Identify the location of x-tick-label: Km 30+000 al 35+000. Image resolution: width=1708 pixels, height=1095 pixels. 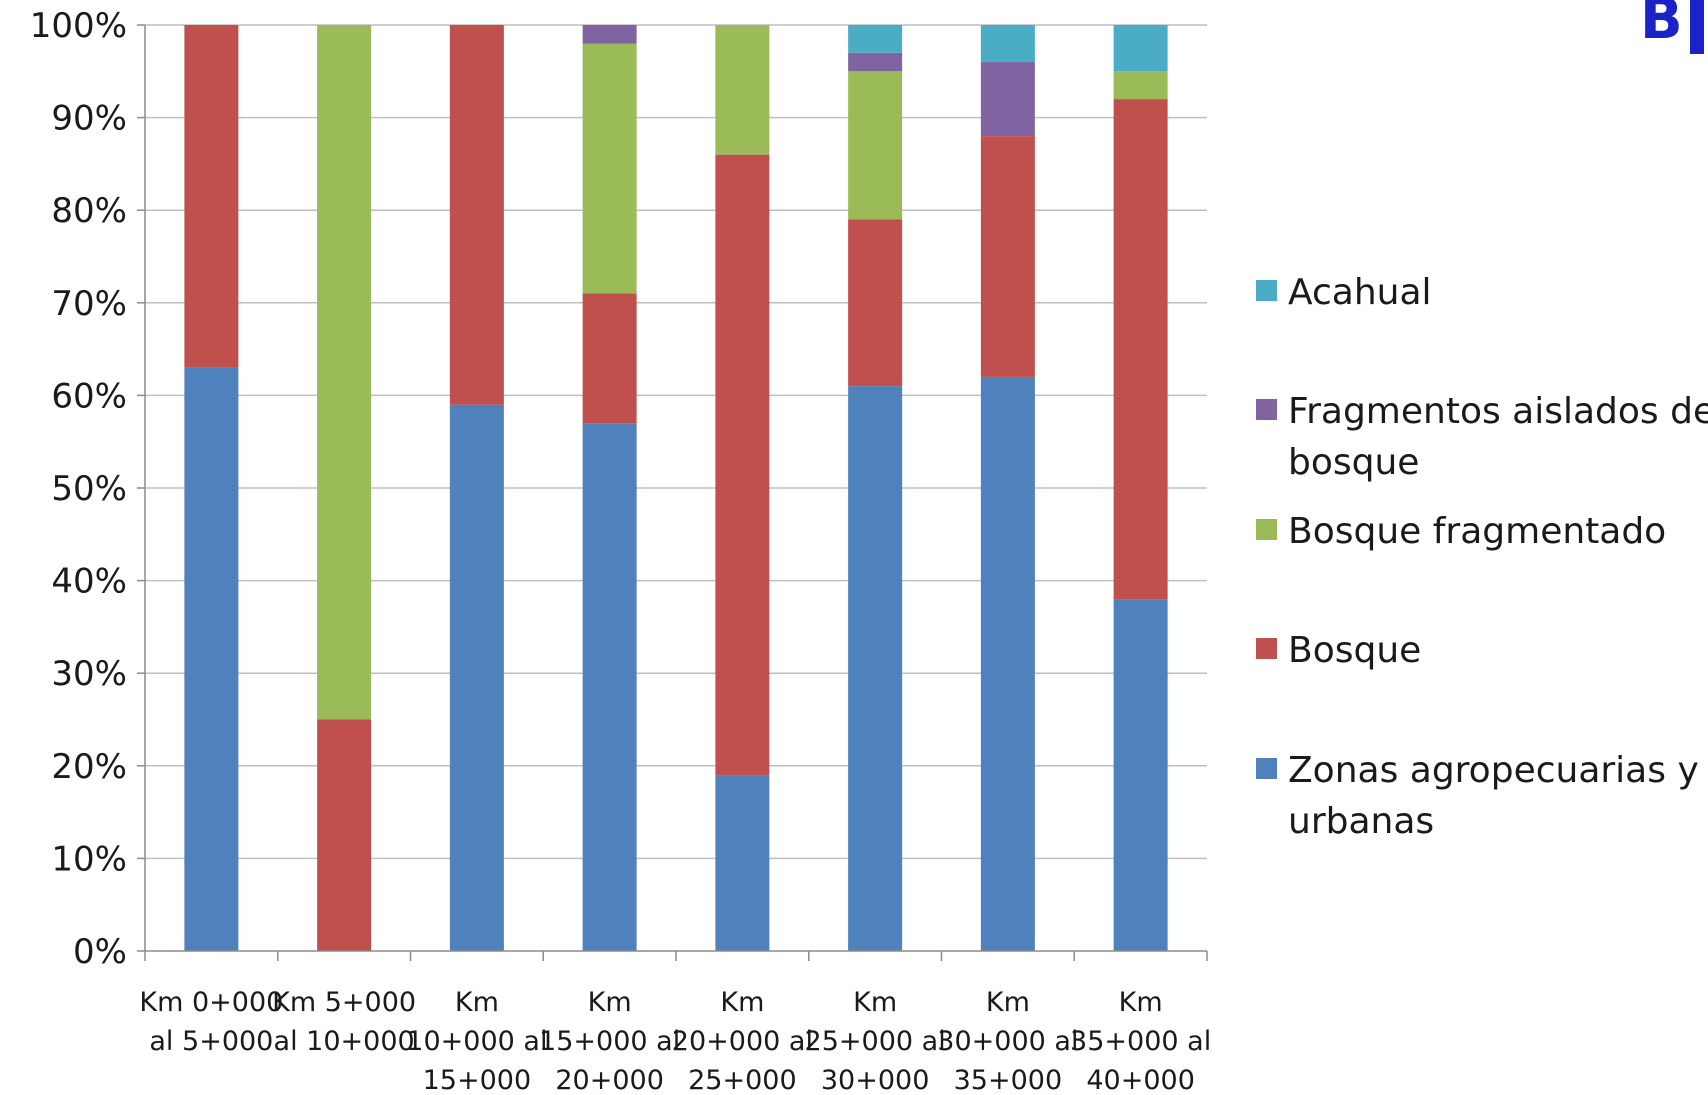
(1007, 1041).